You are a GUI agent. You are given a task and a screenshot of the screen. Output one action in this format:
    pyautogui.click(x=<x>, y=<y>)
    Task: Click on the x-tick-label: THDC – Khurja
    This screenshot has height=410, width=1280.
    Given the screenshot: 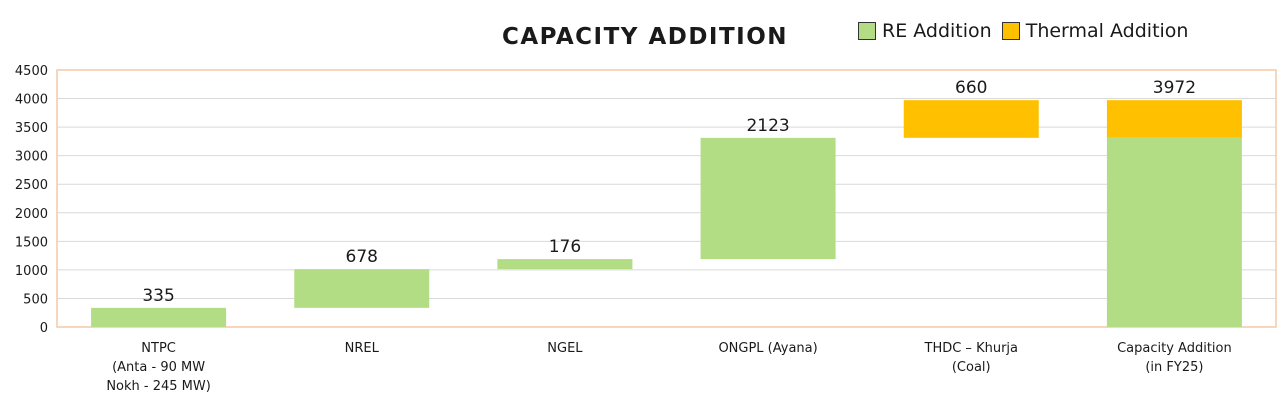 What is the action you would take?
    pyautogui.click(x=971, y=348)
    